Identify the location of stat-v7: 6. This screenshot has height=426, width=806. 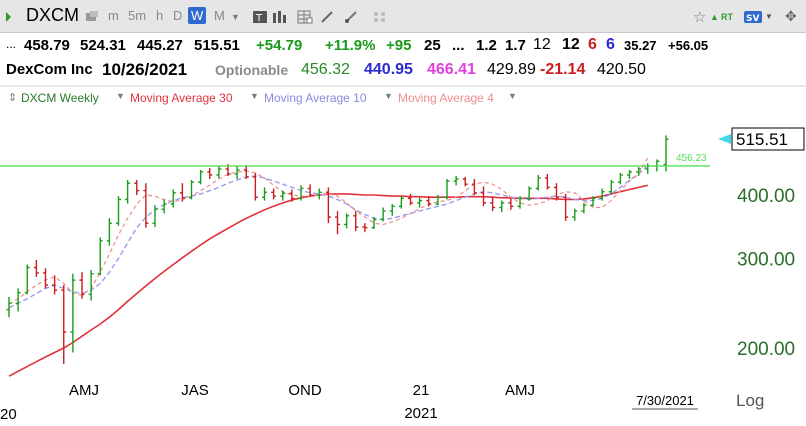
(592, 44).